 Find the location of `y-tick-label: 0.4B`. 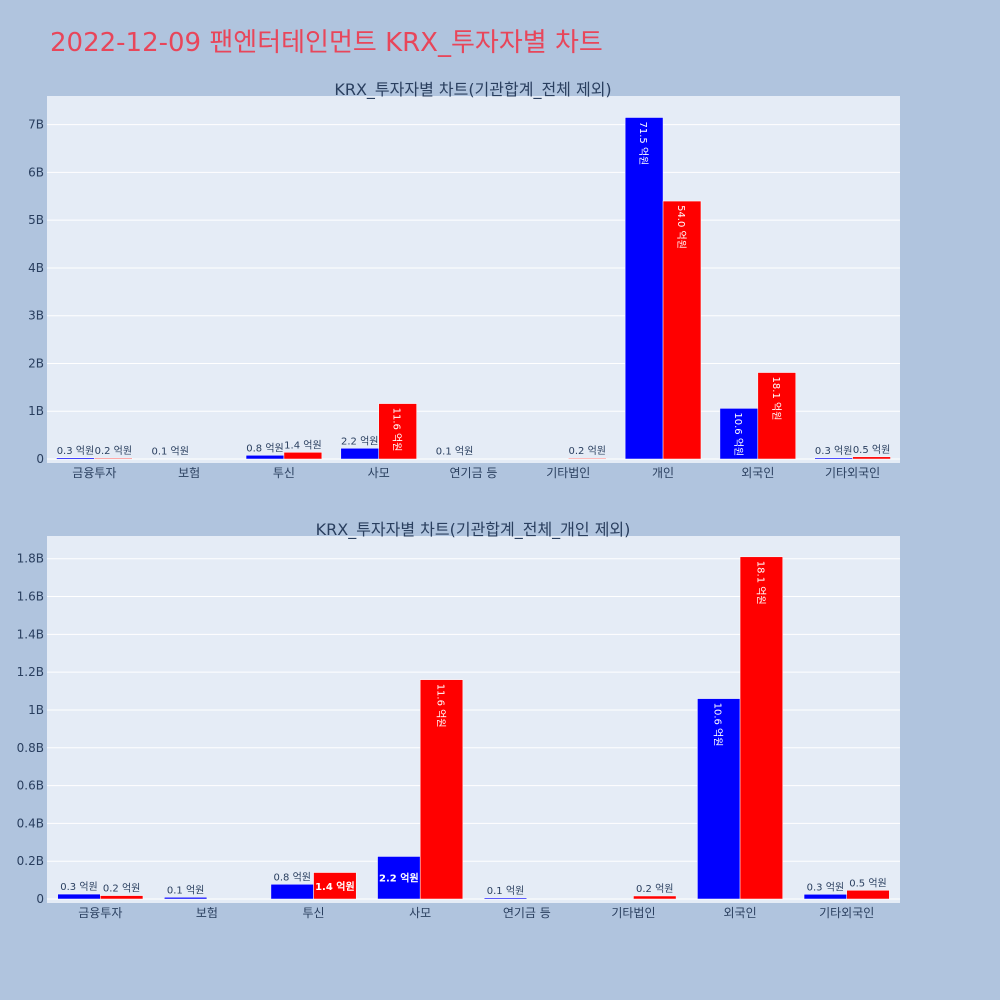

y-tick-label: 0.4B is located at coordinates (30, 823).